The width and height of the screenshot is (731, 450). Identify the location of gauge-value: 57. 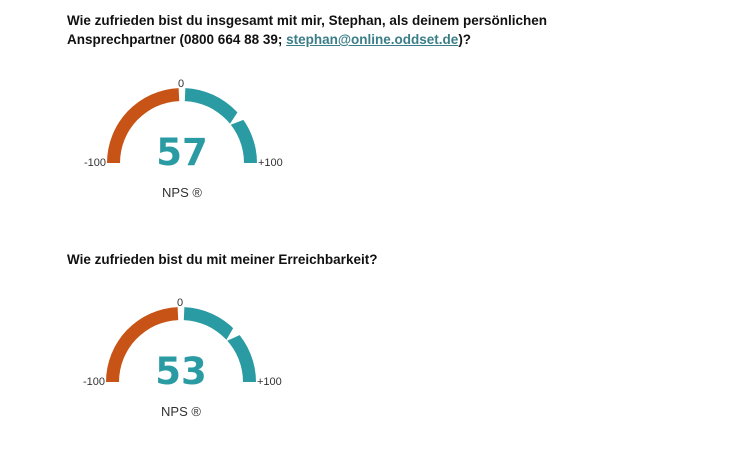
(182, 152).